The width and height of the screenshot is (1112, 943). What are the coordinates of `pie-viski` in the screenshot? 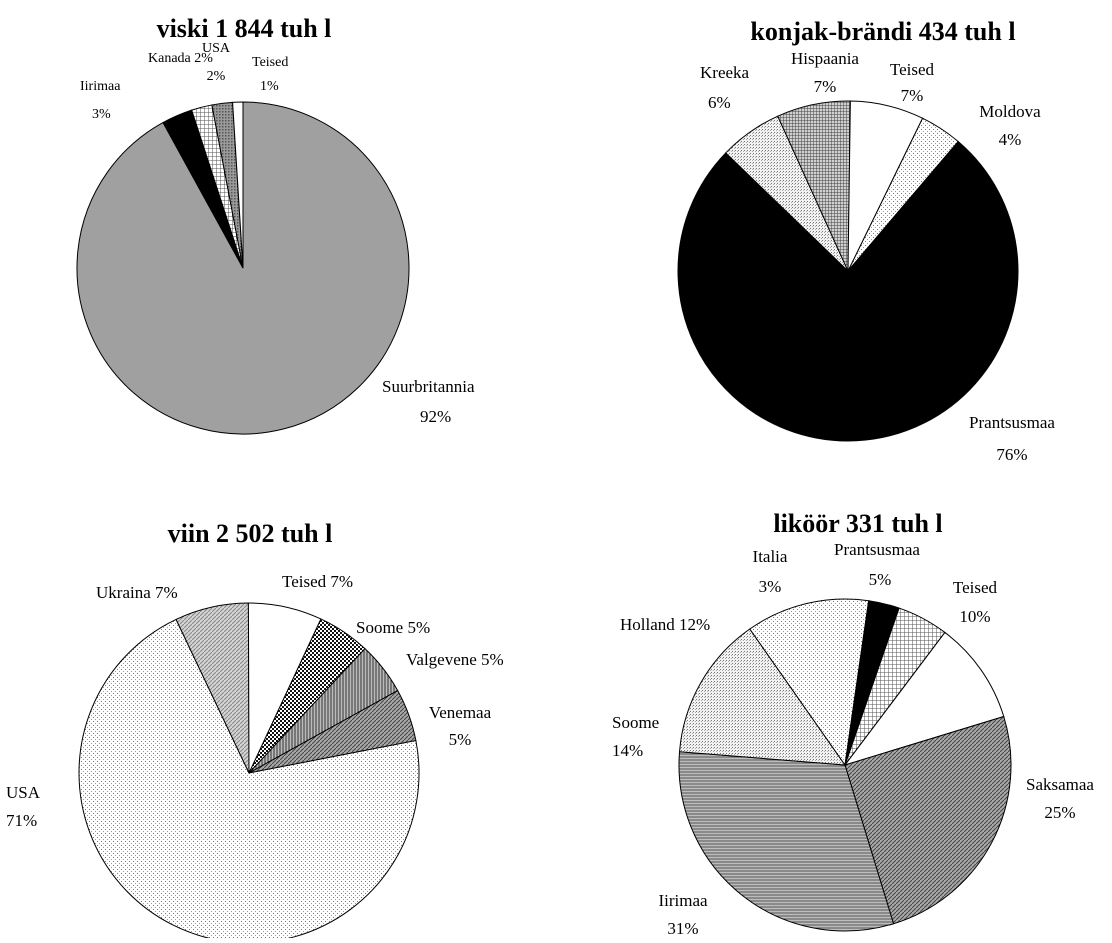 It's located at (243, 268).